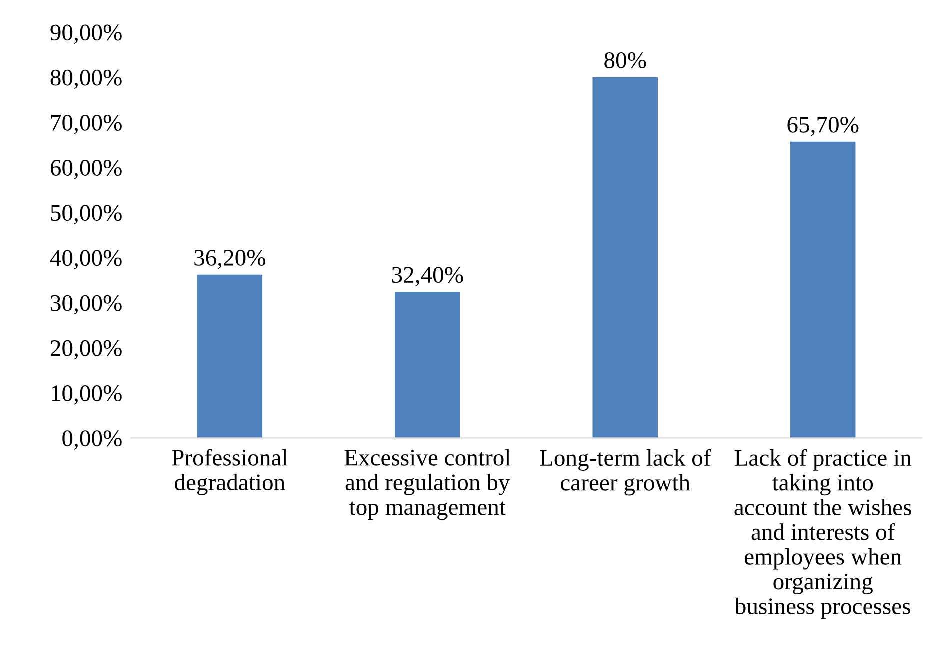 Image resolution: width=936 pixels, height=672 pixels. I want to click on y-tick-label: 20,00%, so click(86, 350).